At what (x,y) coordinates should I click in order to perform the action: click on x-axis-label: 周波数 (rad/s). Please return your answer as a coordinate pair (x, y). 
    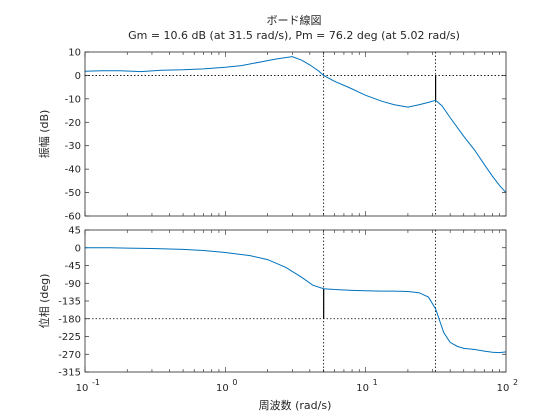
    Looking at the image, I should click on (295, 405).